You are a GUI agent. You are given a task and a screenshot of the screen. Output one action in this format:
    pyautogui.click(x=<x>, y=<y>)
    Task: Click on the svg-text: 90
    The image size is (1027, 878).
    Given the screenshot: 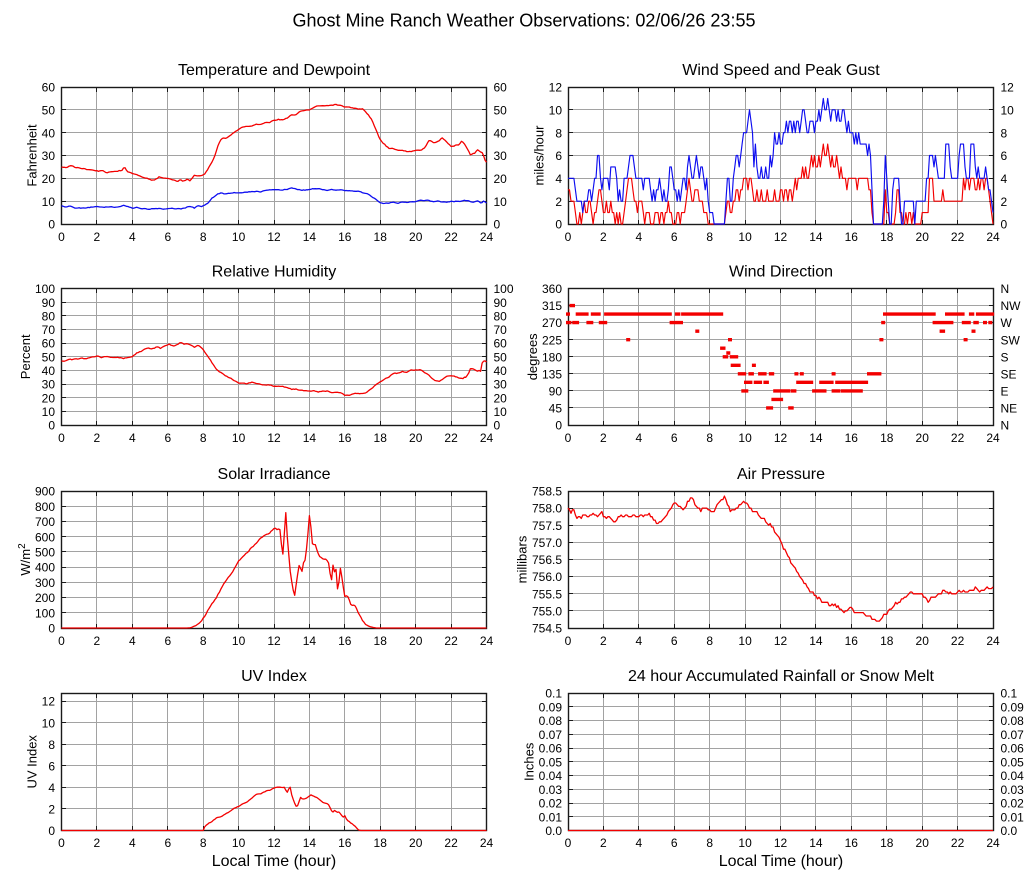 What is the action you would take?
    pyautogui.click(x=501, y=303)
    